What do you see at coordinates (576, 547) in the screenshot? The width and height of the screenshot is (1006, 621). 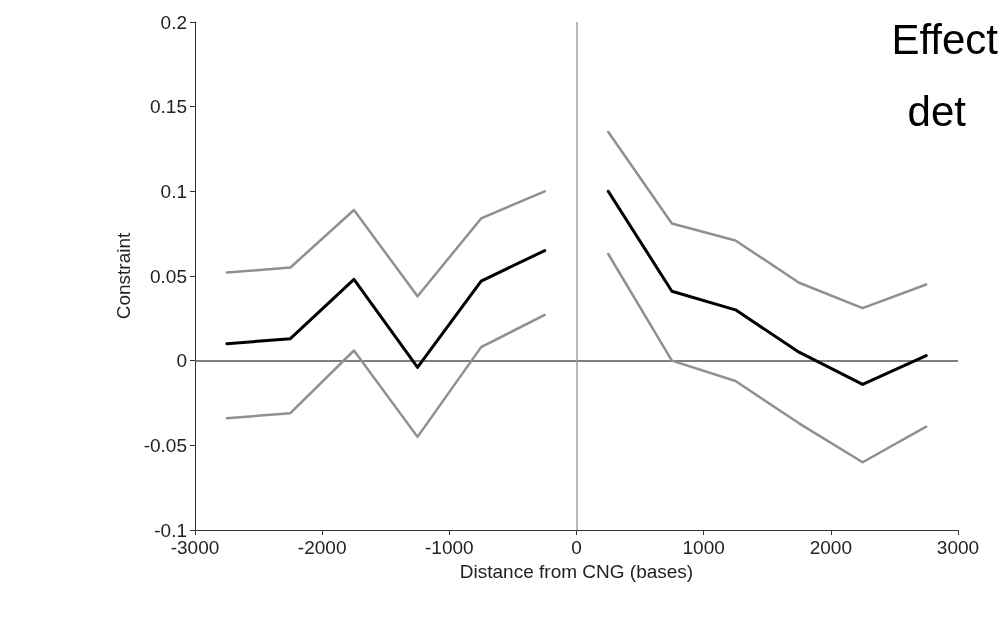 I see `x-tick-label: 0` at bounding box center [576, 547].